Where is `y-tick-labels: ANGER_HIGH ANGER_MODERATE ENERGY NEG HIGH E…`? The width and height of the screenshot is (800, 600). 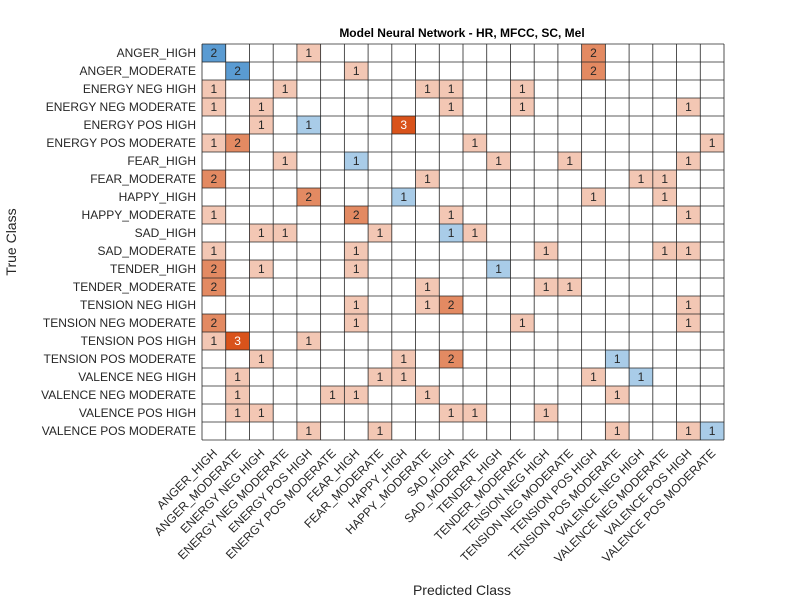
y-tick-labels: ANGER_HIGH ANGER_MODERATE ENERGY NEG HIGH E… is located at coordinates (118, 242).